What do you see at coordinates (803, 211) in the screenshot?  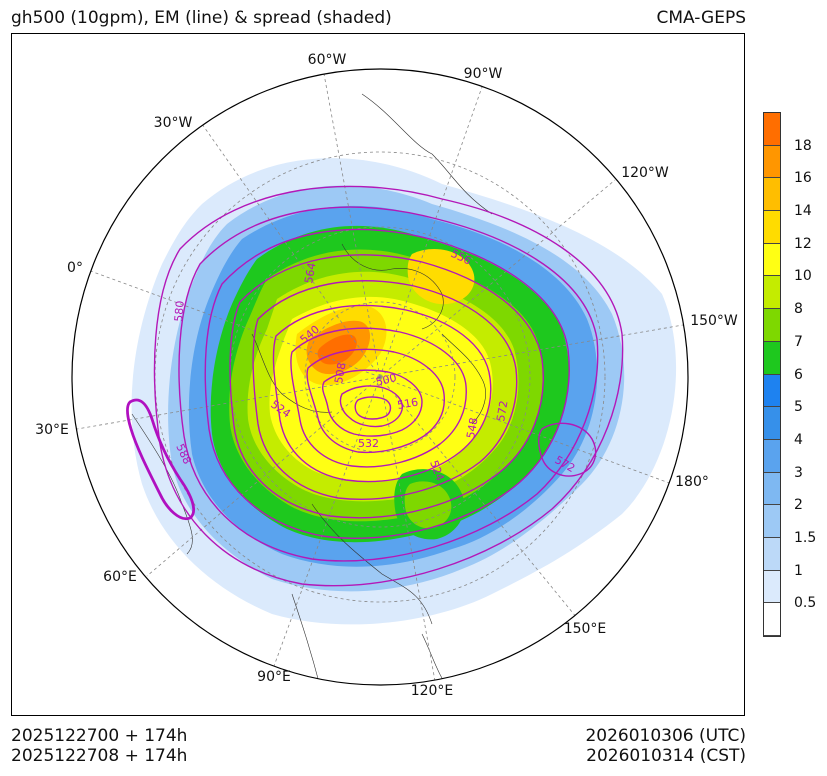 I see `colorbar-label: 14` at bounding box center [803, 211].